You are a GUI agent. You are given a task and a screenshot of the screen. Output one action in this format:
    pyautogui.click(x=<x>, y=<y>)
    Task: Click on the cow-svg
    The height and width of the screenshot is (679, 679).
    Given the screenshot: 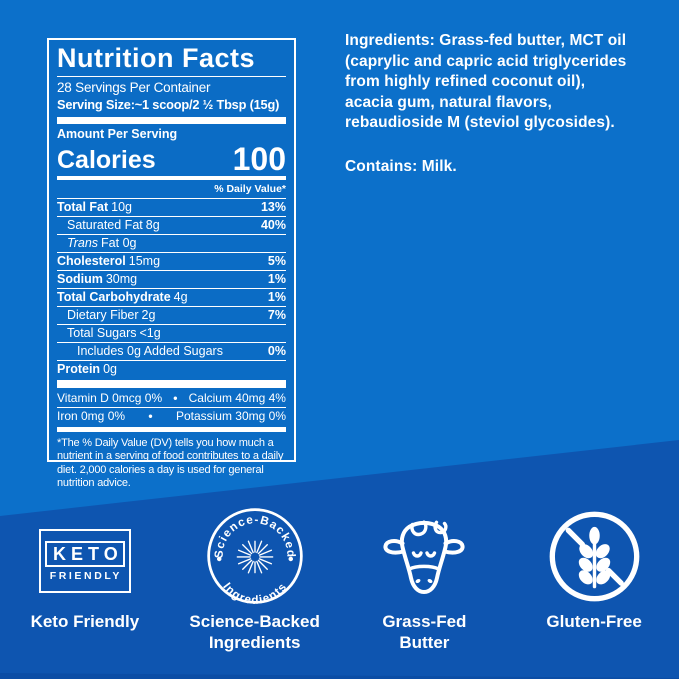 What is the action you would take?
    pyautogui.click(x=424, y=557)
    